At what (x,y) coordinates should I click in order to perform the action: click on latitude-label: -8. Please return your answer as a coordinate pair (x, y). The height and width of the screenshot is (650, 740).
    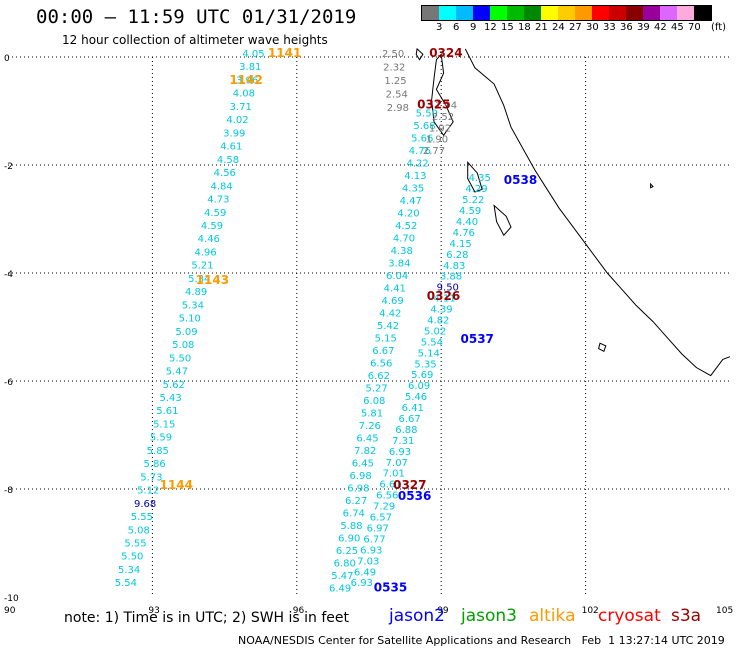
    Looking at the image, I should click on (8, 491).